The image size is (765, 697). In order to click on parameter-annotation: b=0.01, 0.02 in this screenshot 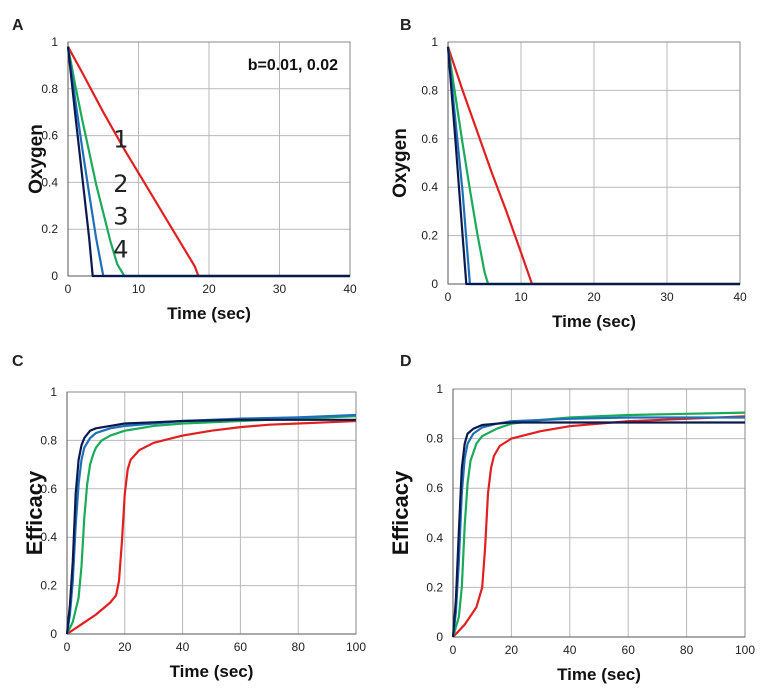, I will do `click(293, 65)`.